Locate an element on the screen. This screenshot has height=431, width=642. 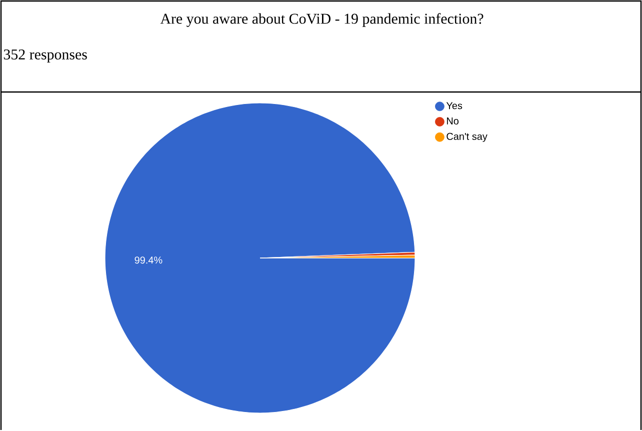
legend-label: No is located at coordinates (453, 121).